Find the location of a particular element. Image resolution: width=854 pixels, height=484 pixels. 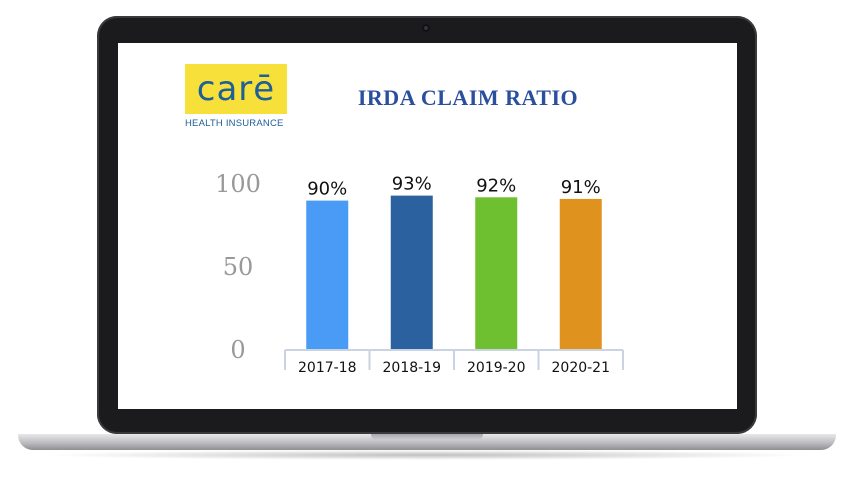

x-tick-label: 2018-19 is located at coordinates (412, 368).